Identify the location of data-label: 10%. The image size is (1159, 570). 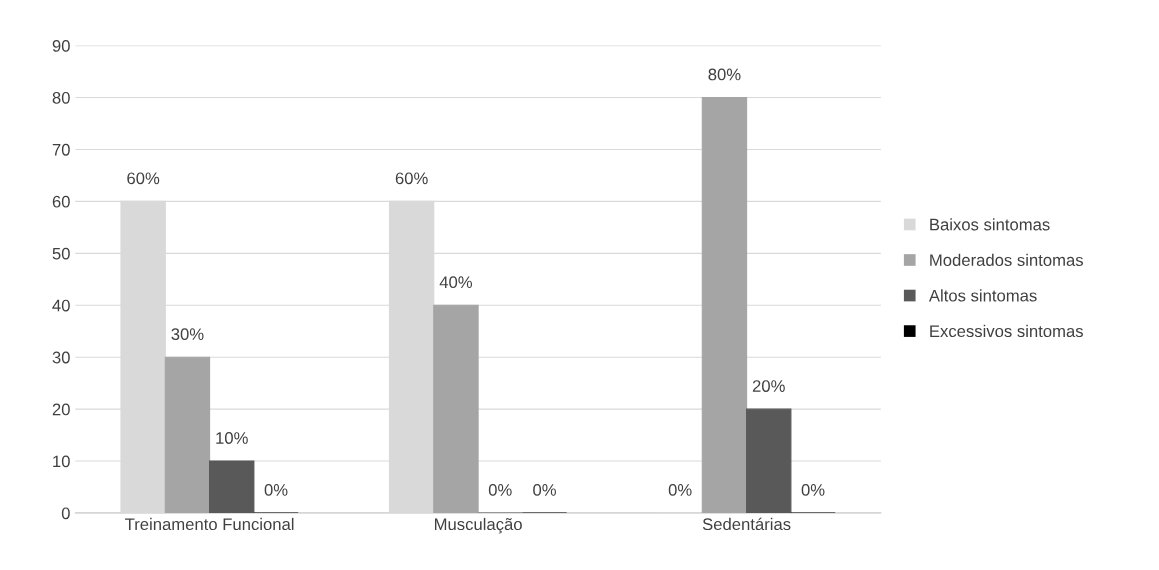
(232, 438).